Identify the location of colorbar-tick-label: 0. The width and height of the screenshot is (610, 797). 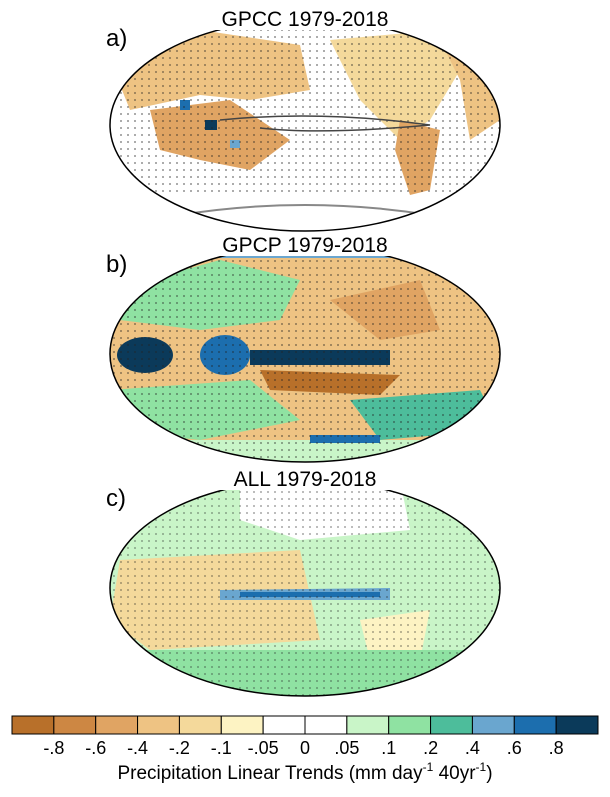
(305, 748).